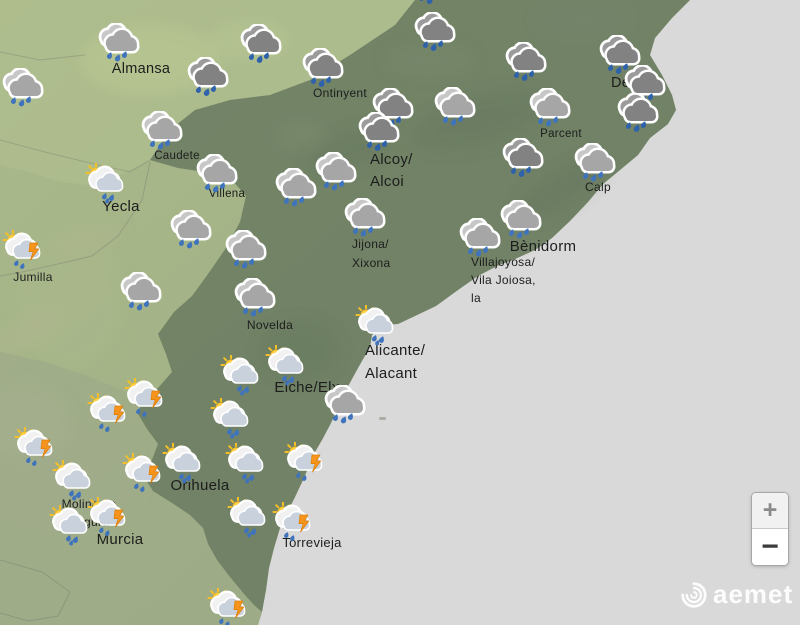  Describe the element at coordinates (770, 511) in the screenshot. I see `zoom-in-button: +` at that location.